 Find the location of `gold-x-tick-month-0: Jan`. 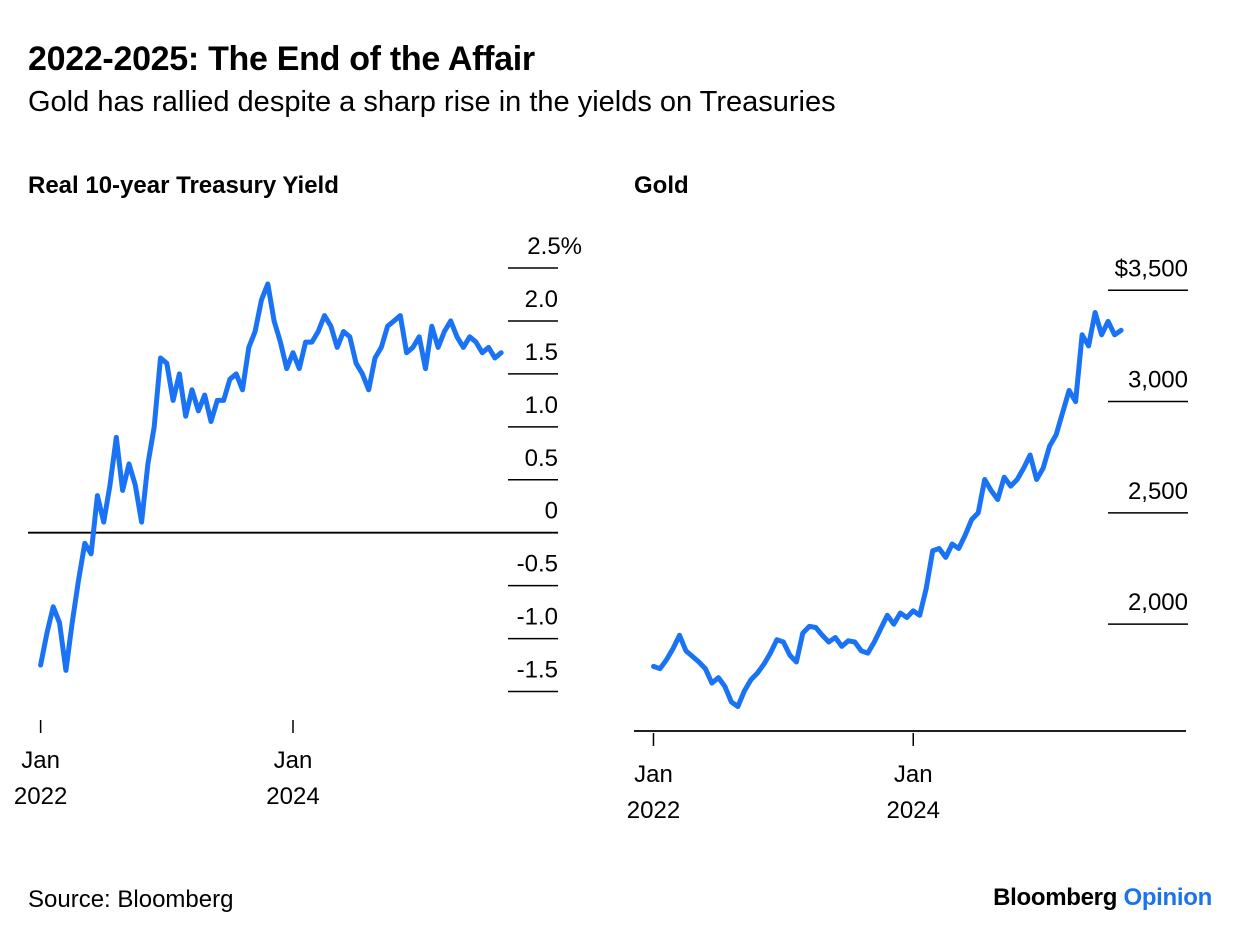

gold-x-tick-month-0: Jan is located at coordinates (653, 774).